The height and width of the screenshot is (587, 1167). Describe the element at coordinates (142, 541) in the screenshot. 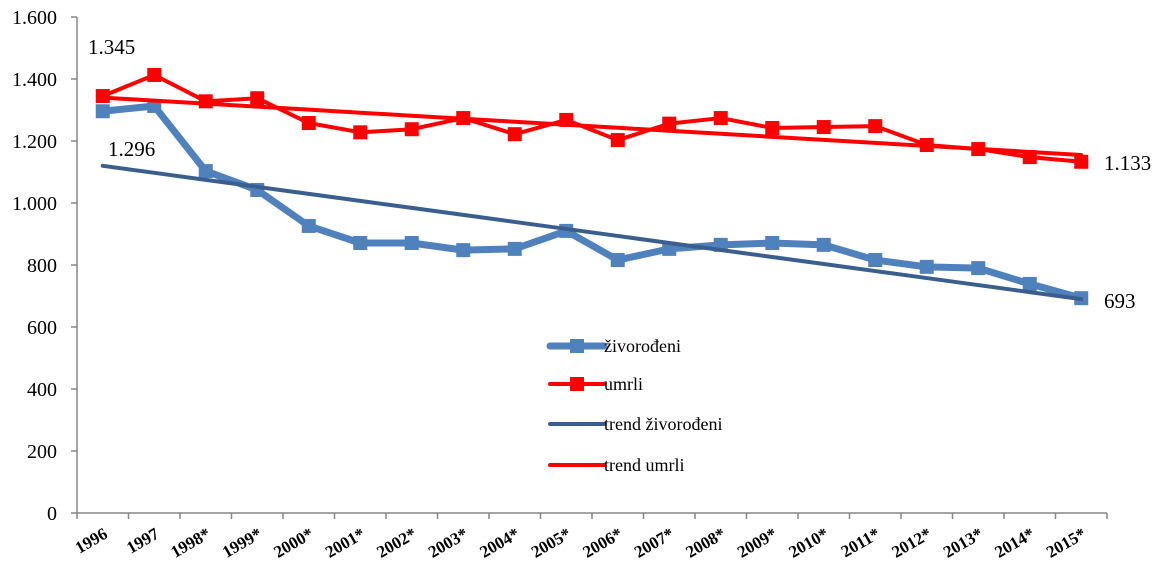

I see `x-tick-label: 1997` at that location.